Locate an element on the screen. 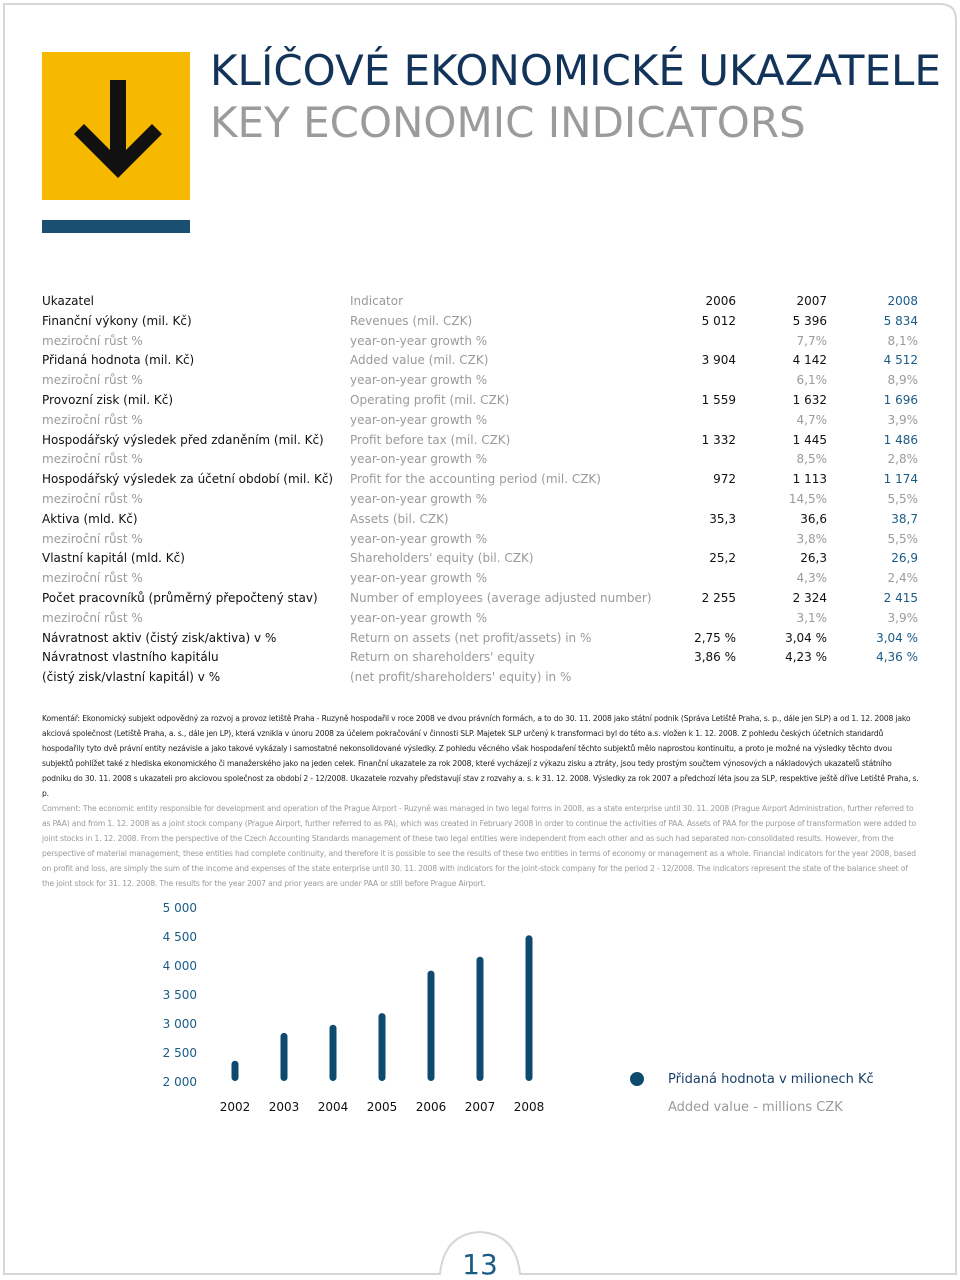 The width and height of the screenshot is (960, 1280). value: 5 396 is located at coordinates (809, 320).